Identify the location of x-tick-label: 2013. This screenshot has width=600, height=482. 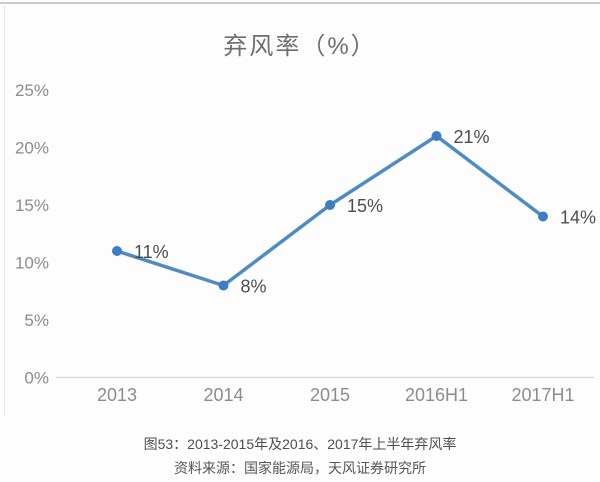
(117, 395).